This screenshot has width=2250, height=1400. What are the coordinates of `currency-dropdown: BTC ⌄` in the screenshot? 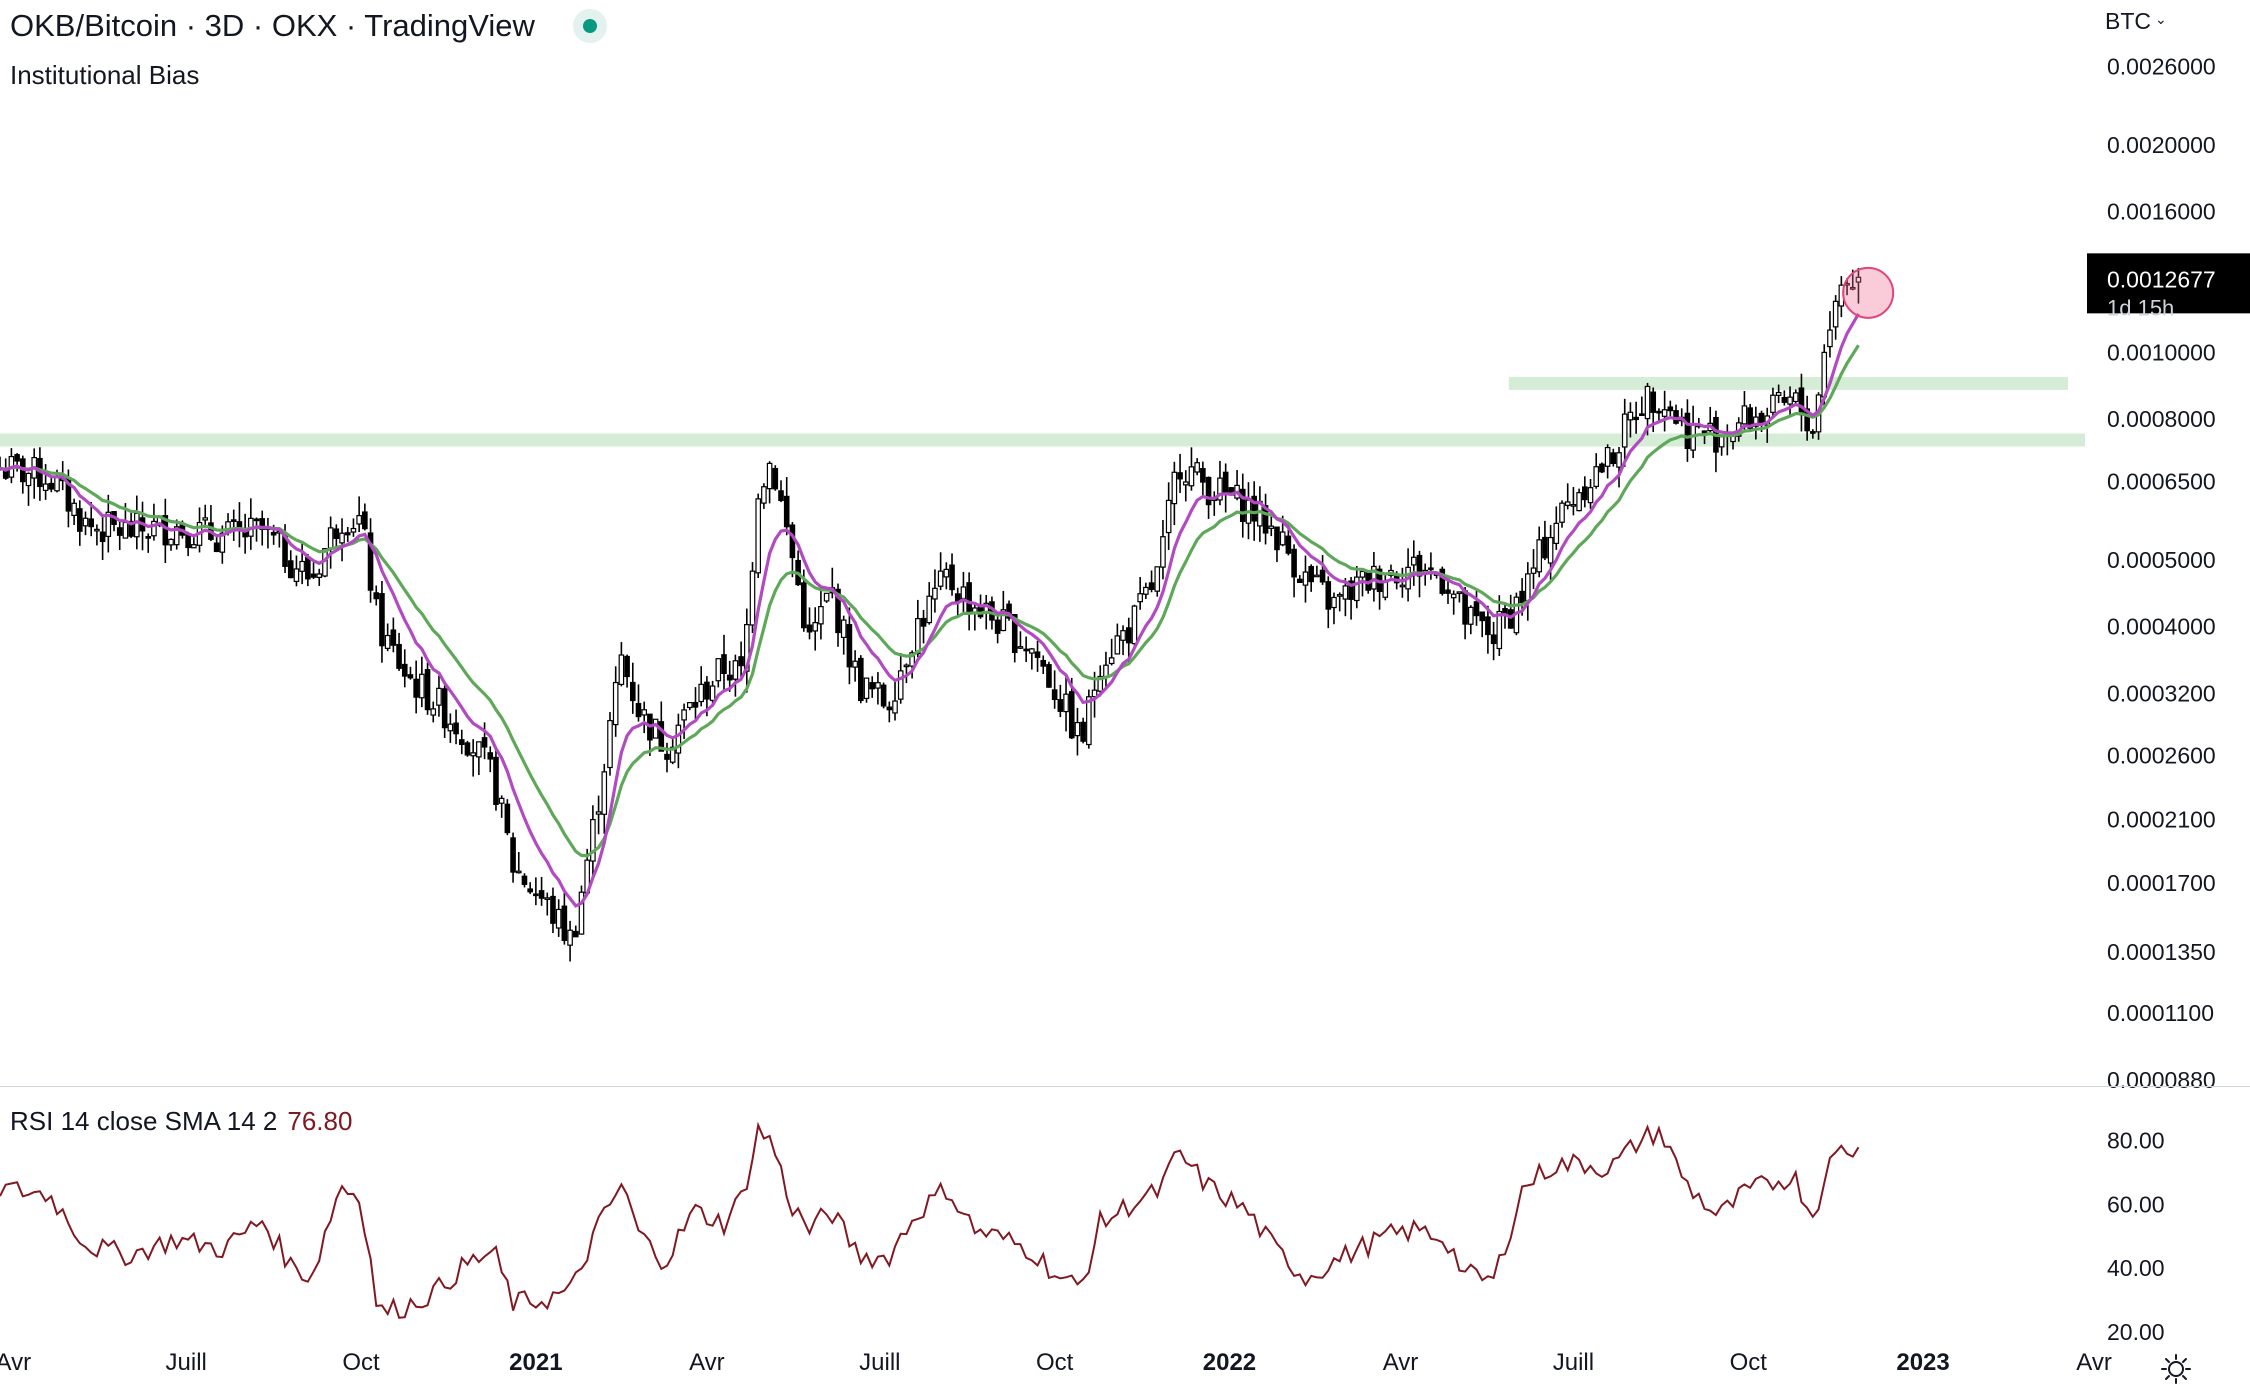 It's located at (2136, 21).